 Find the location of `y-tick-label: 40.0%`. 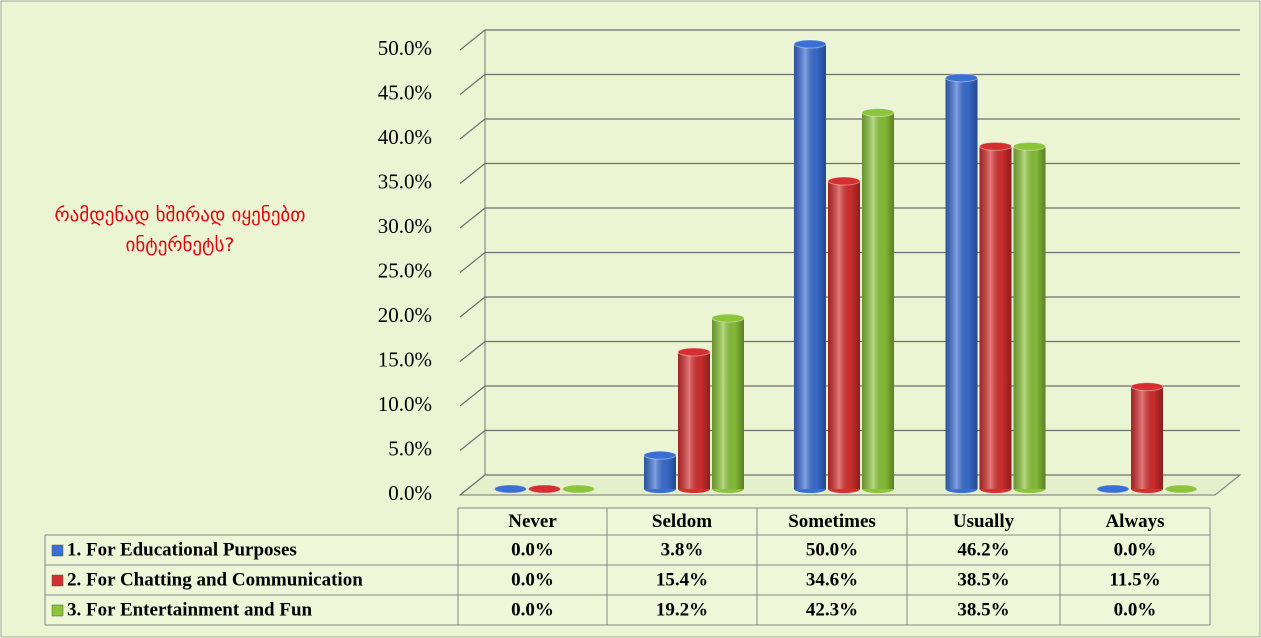

y-tick-label: 40.0% is located at coordinates (405, 137).